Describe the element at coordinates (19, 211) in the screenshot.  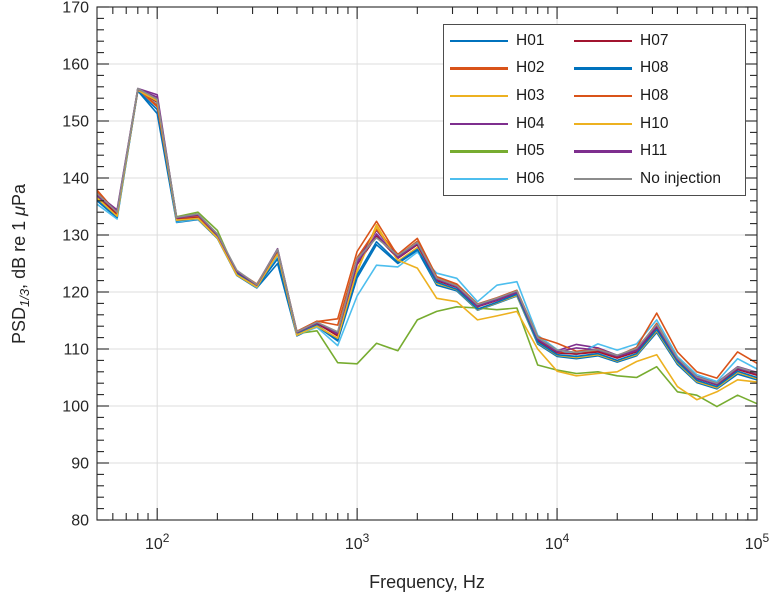
I see `y-axis-label-mu: μ` at that location.